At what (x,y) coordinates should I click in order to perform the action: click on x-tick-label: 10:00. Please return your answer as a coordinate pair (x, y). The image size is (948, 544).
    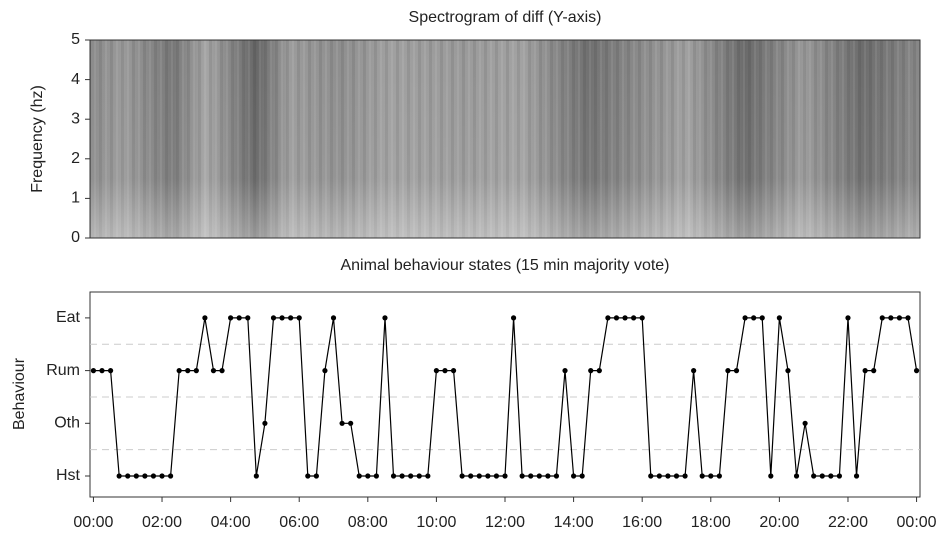
    Looking at the image, I should click on (436, 522).